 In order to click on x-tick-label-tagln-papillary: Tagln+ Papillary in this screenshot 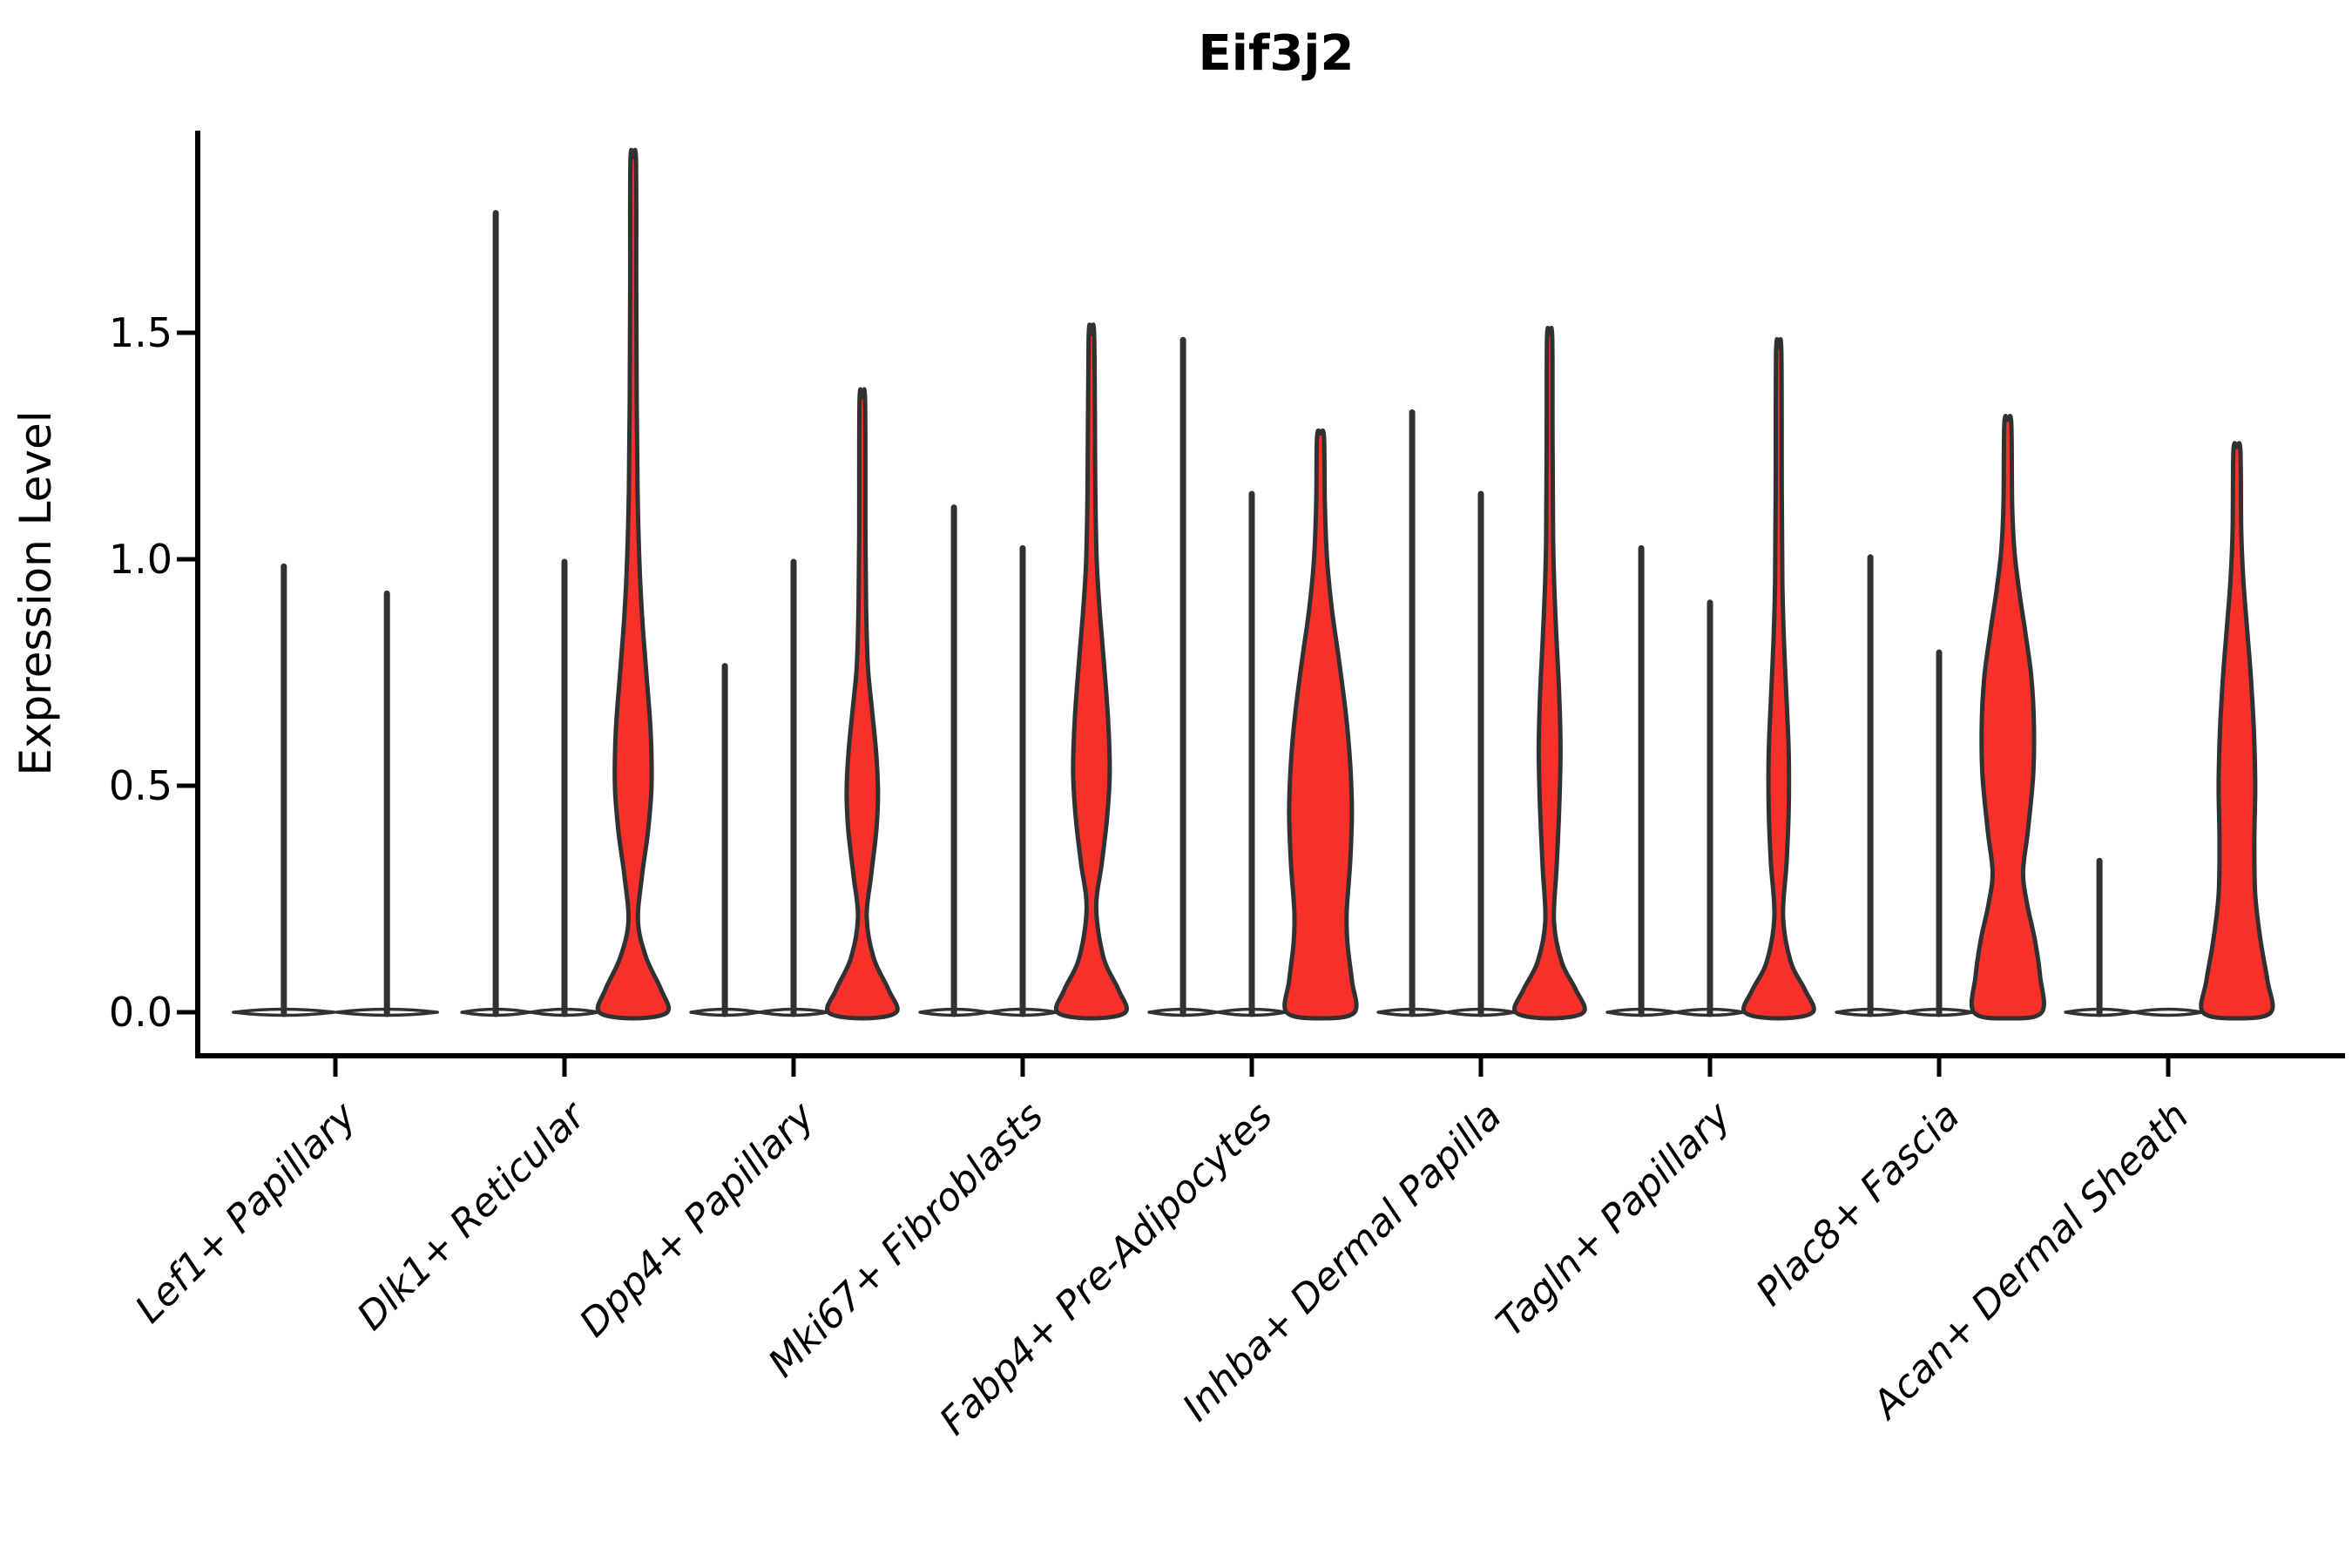, I will do `click(1614, 1219)`.